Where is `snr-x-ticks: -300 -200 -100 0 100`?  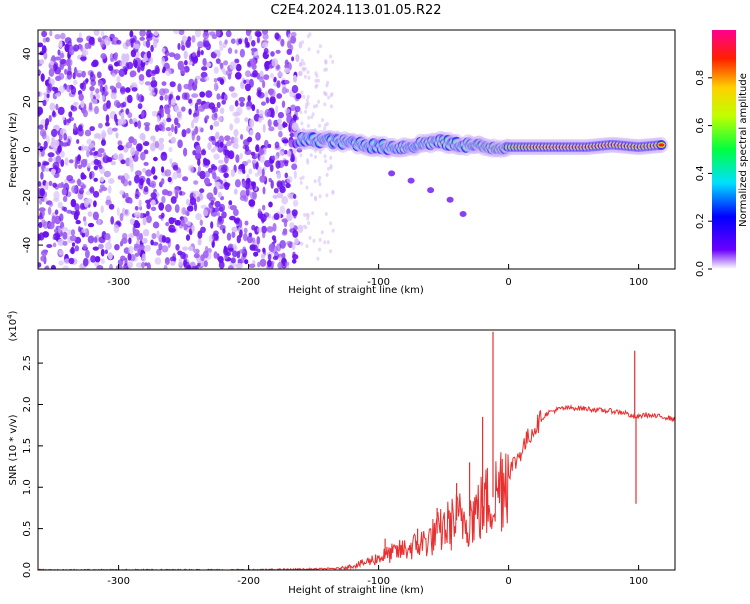
snr-x-ticks: -300 -200 -100 0 100 is located at coordinates (377, 576).